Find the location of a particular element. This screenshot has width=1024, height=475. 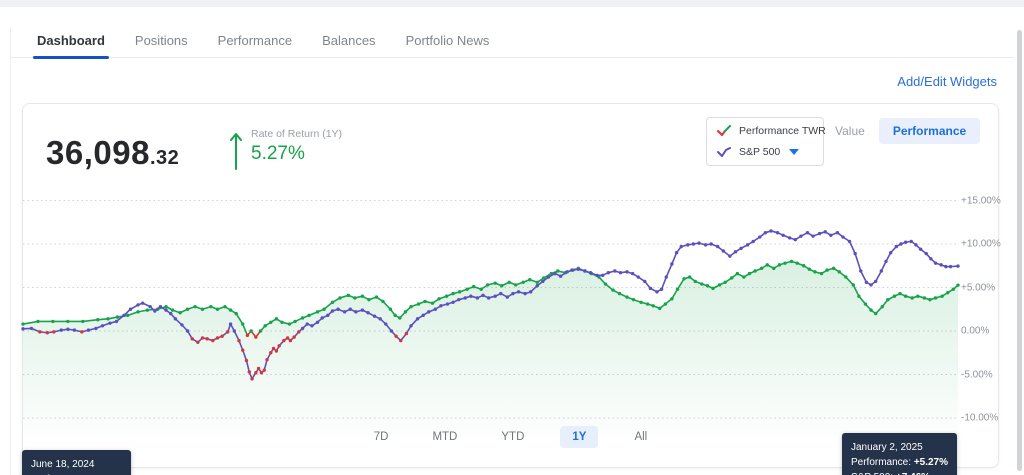

portfolio-value-int: 36,098 is located at coordinates (98, 152).